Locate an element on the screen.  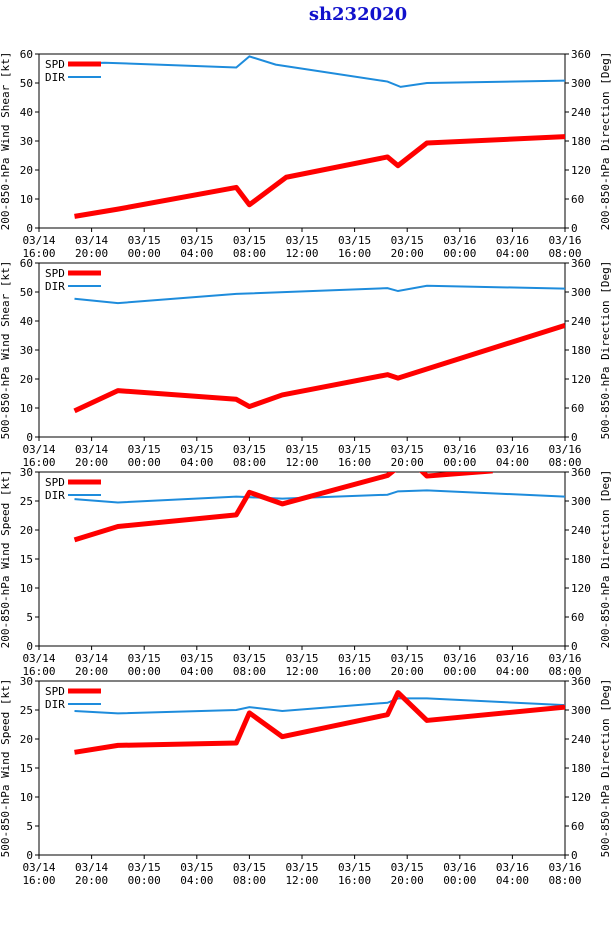
spd-series-line is located at coordinates (319, 176).